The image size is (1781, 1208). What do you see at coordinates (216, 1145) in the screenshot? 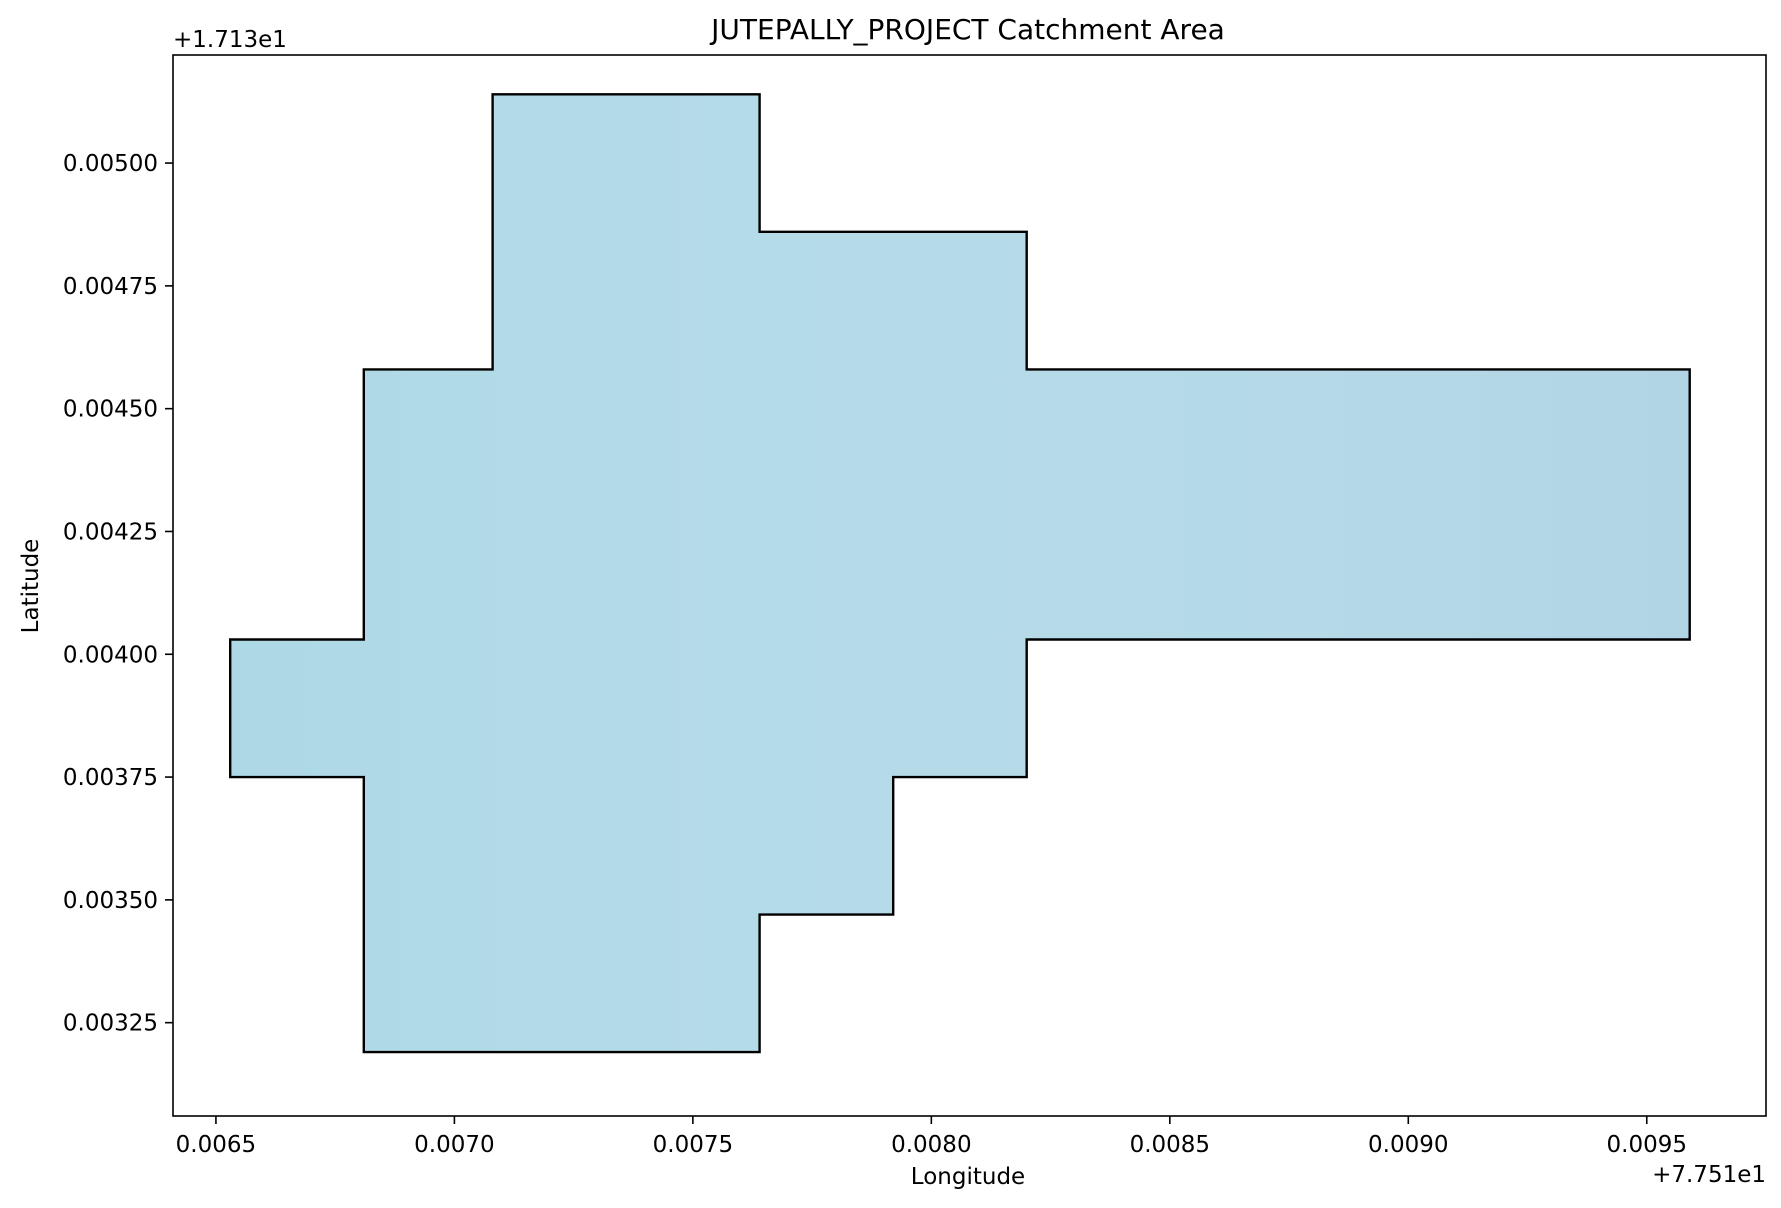
I see `x-tick-label: 0.0065` at bounding box center [216, 1145].